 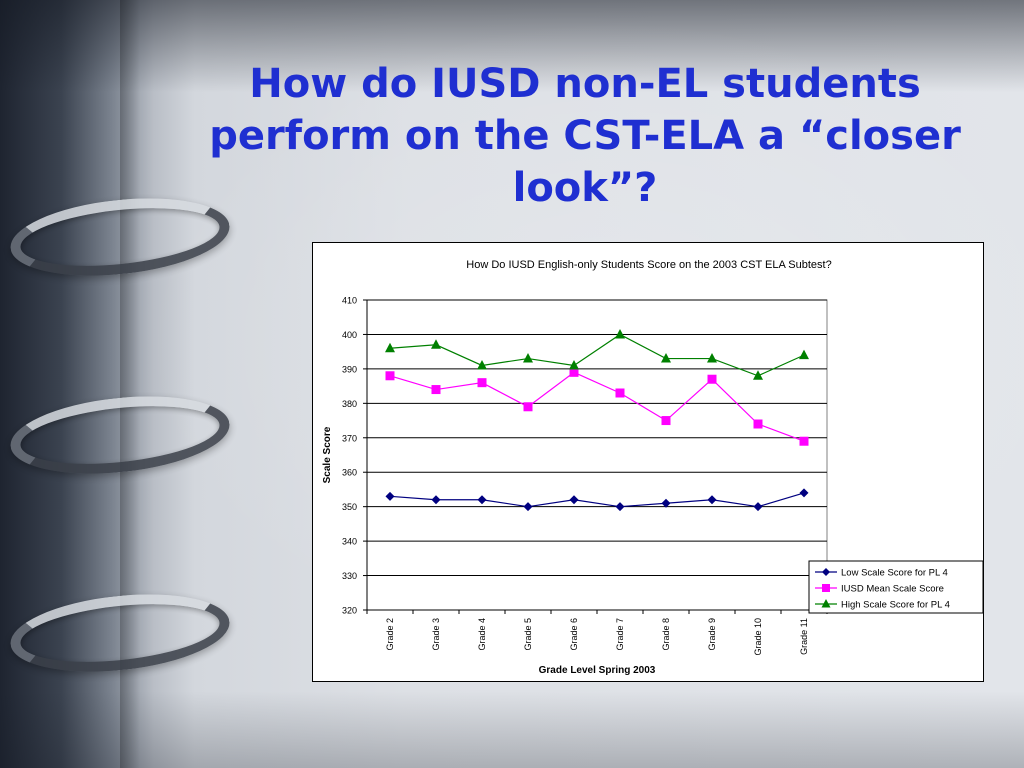 What do you see at coordinates (482, 634) in the screenshot?
I see `x-tick-label: Grade 4` at bounding box center [482, 634].